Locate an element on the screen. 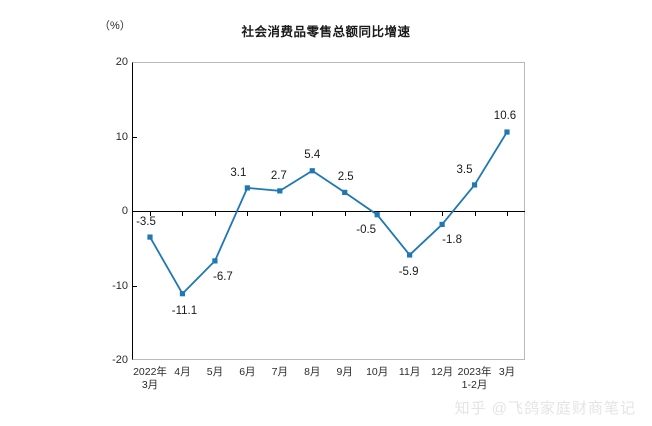 The width and height of the screenshot is (652, 426). x-axis-tick-label-line: 2023年 is located at coordinates (474, 372).